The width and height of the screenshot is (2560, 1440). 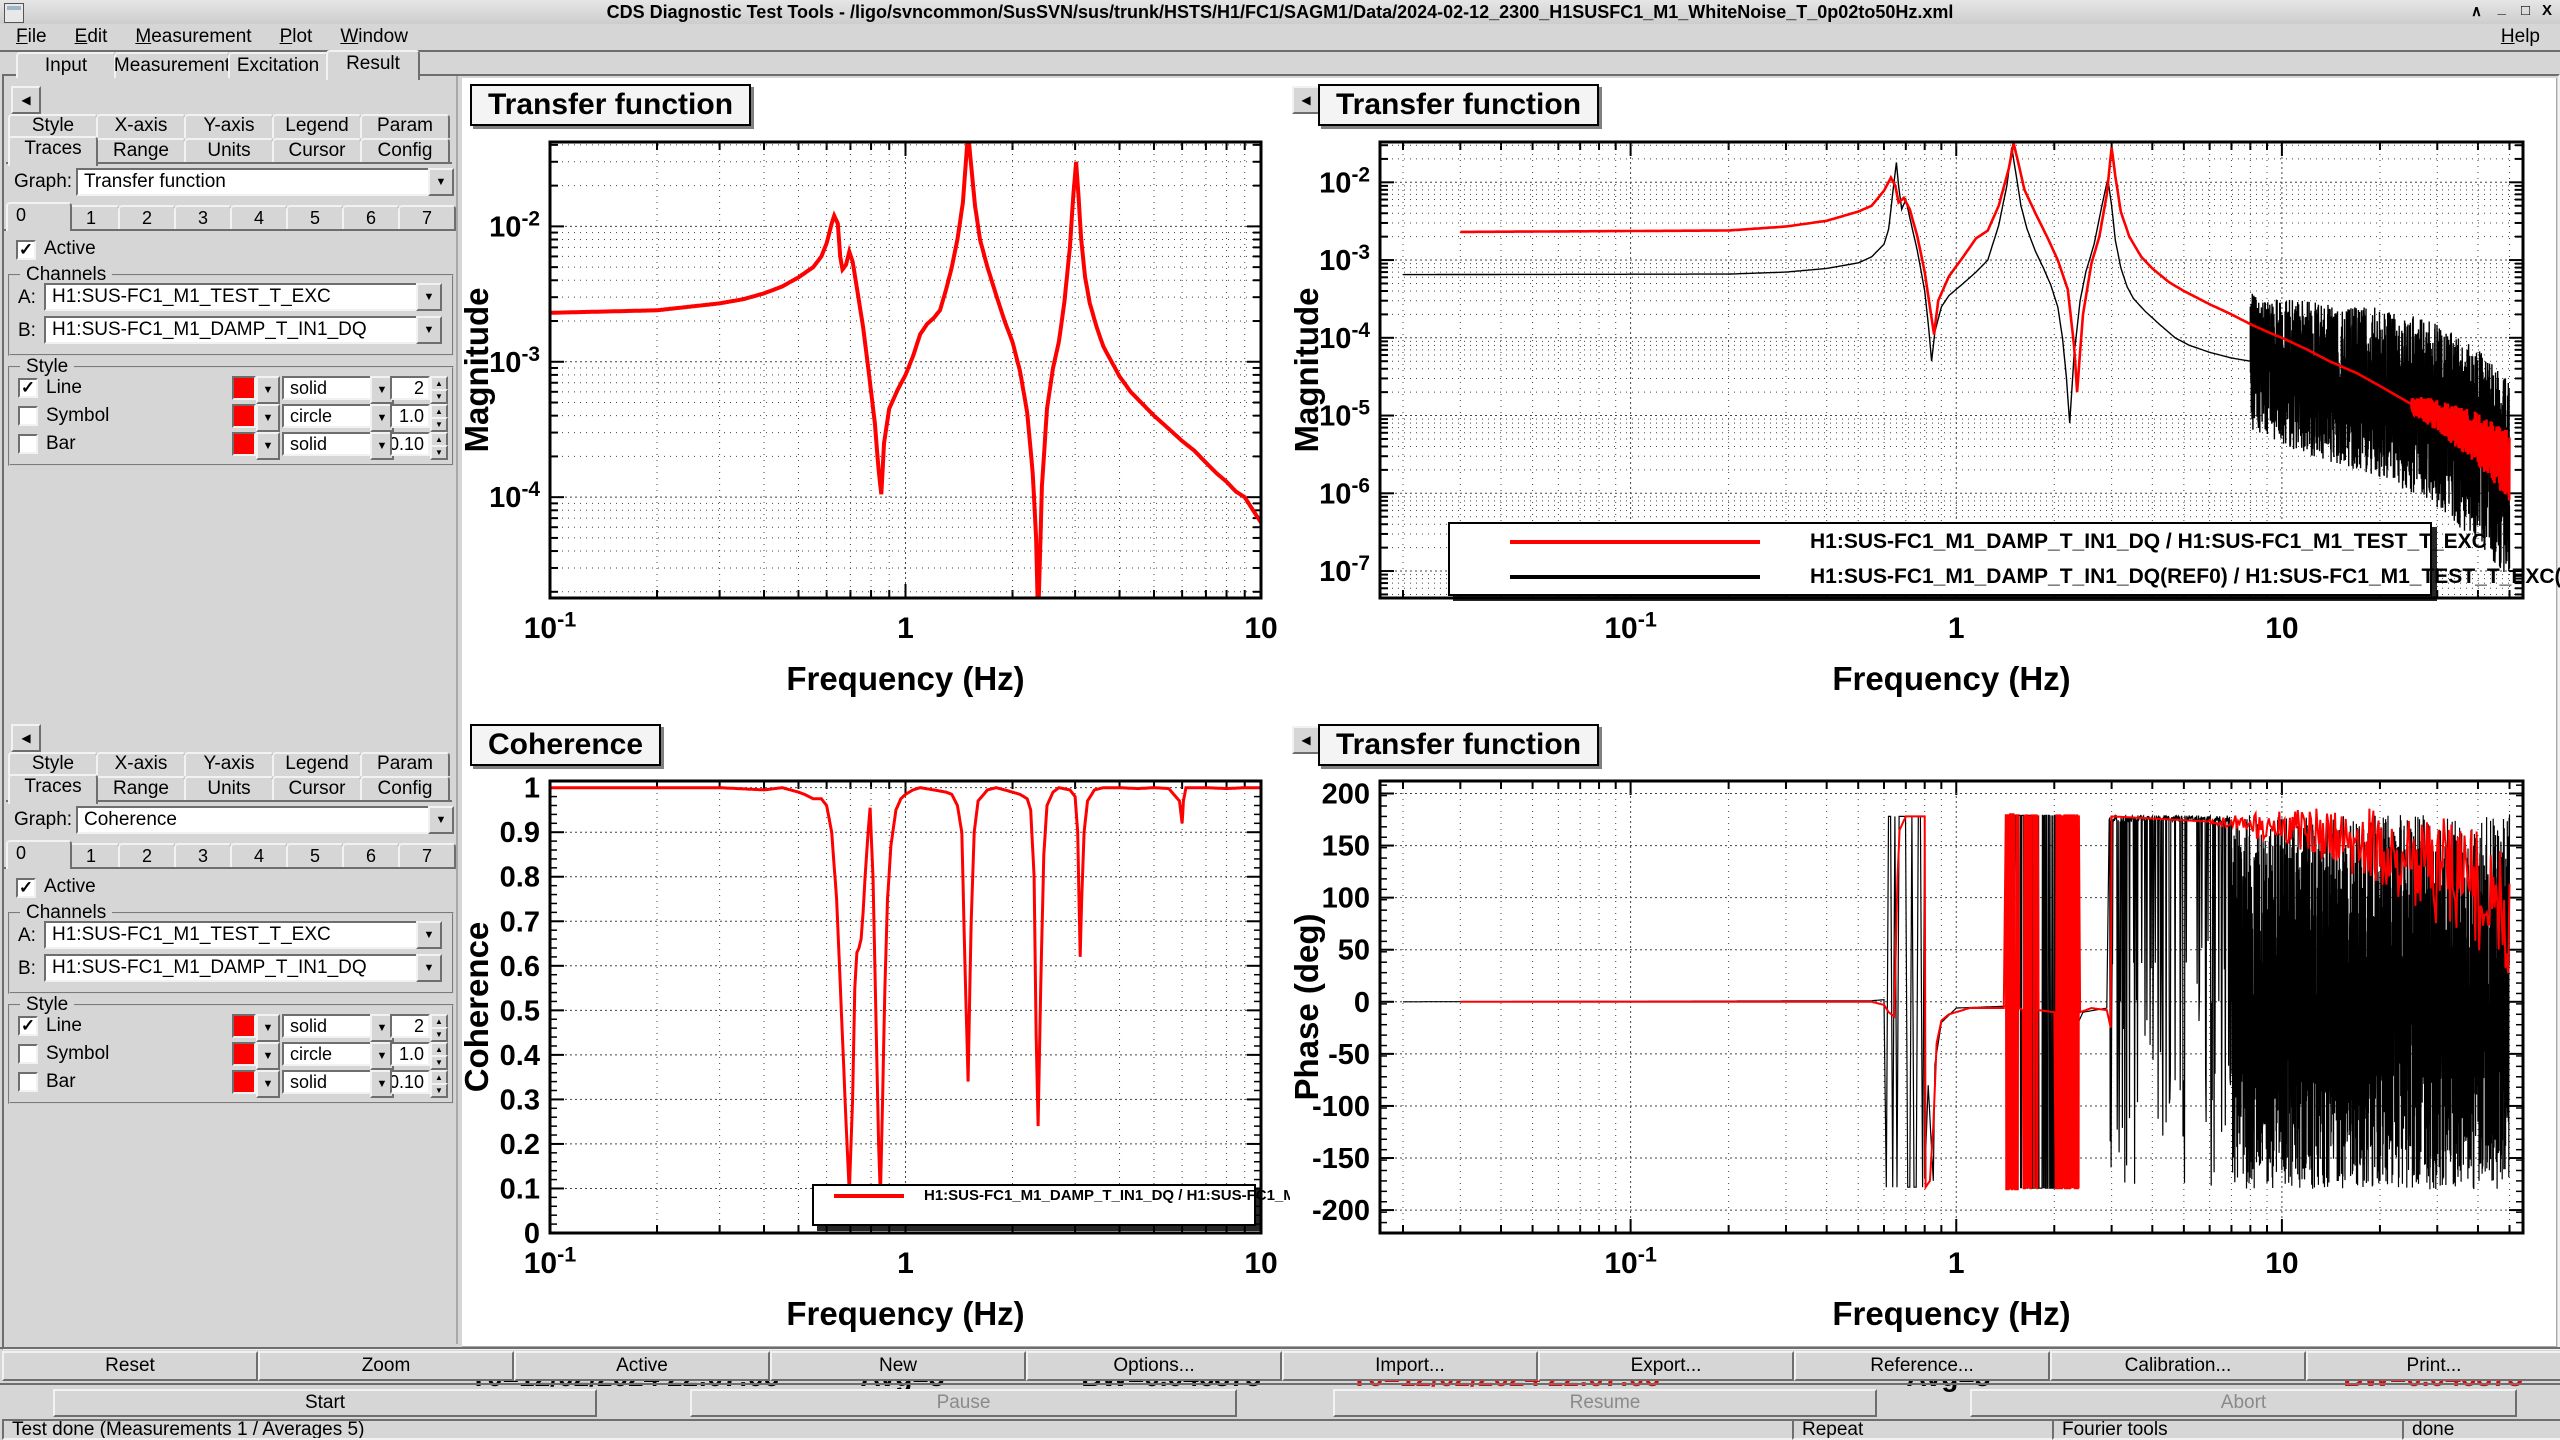 I want to click on line-style-select: solid, so click(x=329, y=1026).